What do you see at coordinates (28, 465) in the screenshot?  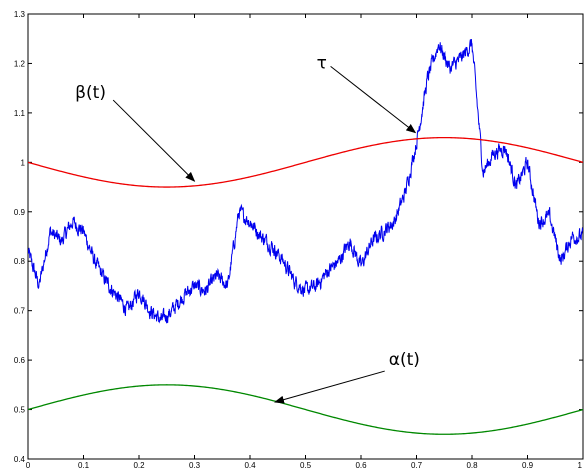 I see `x-tick-label: 0` at bounding box center [28, 465].